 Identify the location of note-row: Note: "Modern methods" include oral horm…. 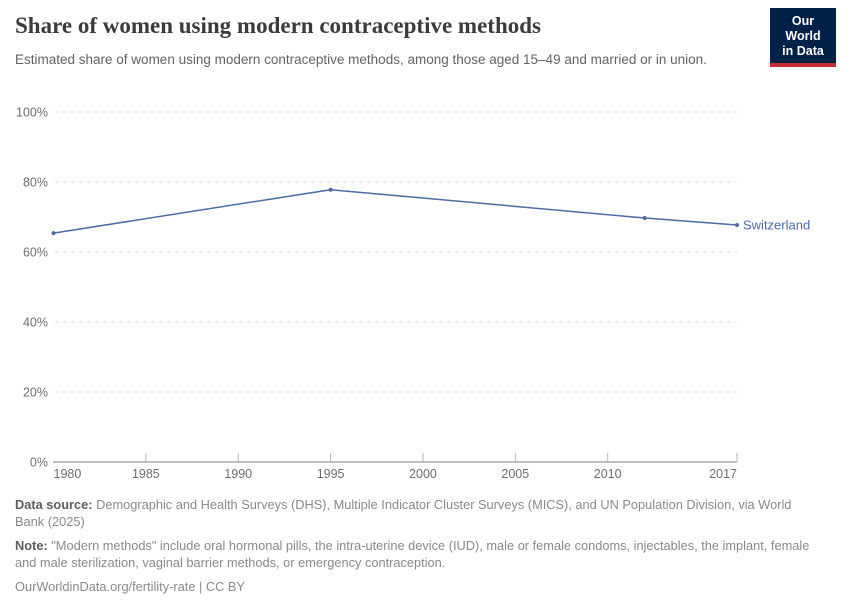
(415, 554).